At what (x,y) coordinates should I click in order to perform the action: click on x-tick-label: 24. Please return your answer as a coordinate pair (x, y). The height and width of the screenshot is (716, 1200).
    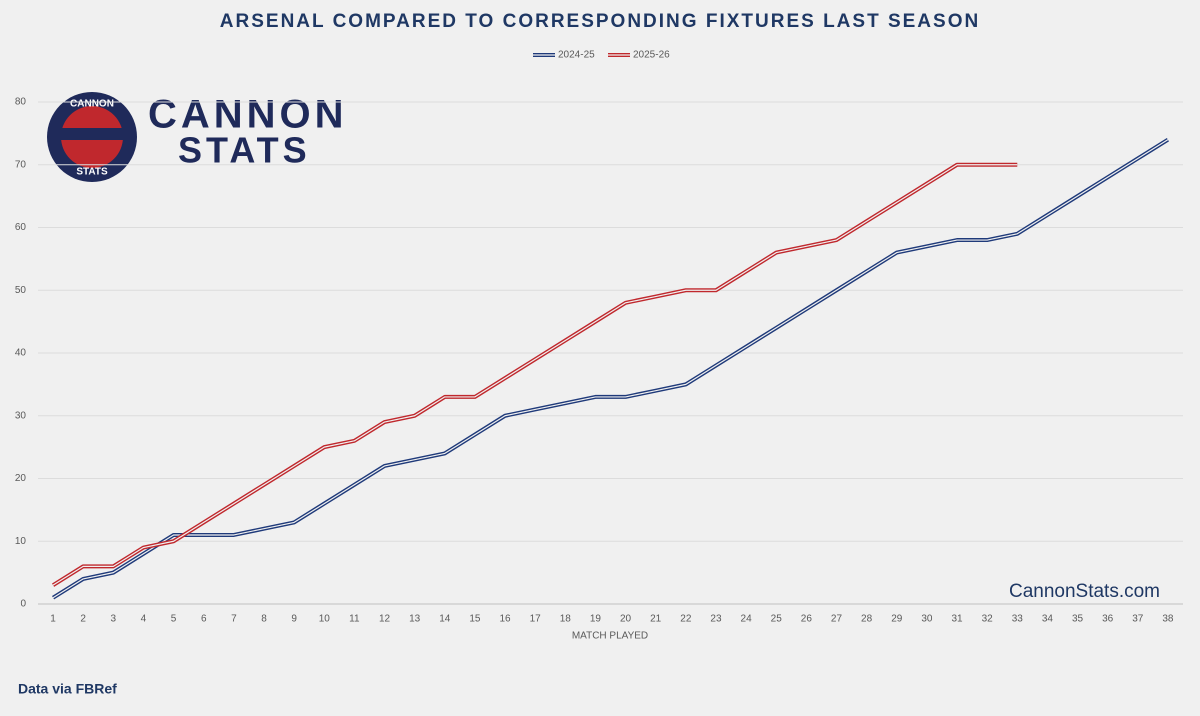
    Looking at the image, I should click on (747, 619).